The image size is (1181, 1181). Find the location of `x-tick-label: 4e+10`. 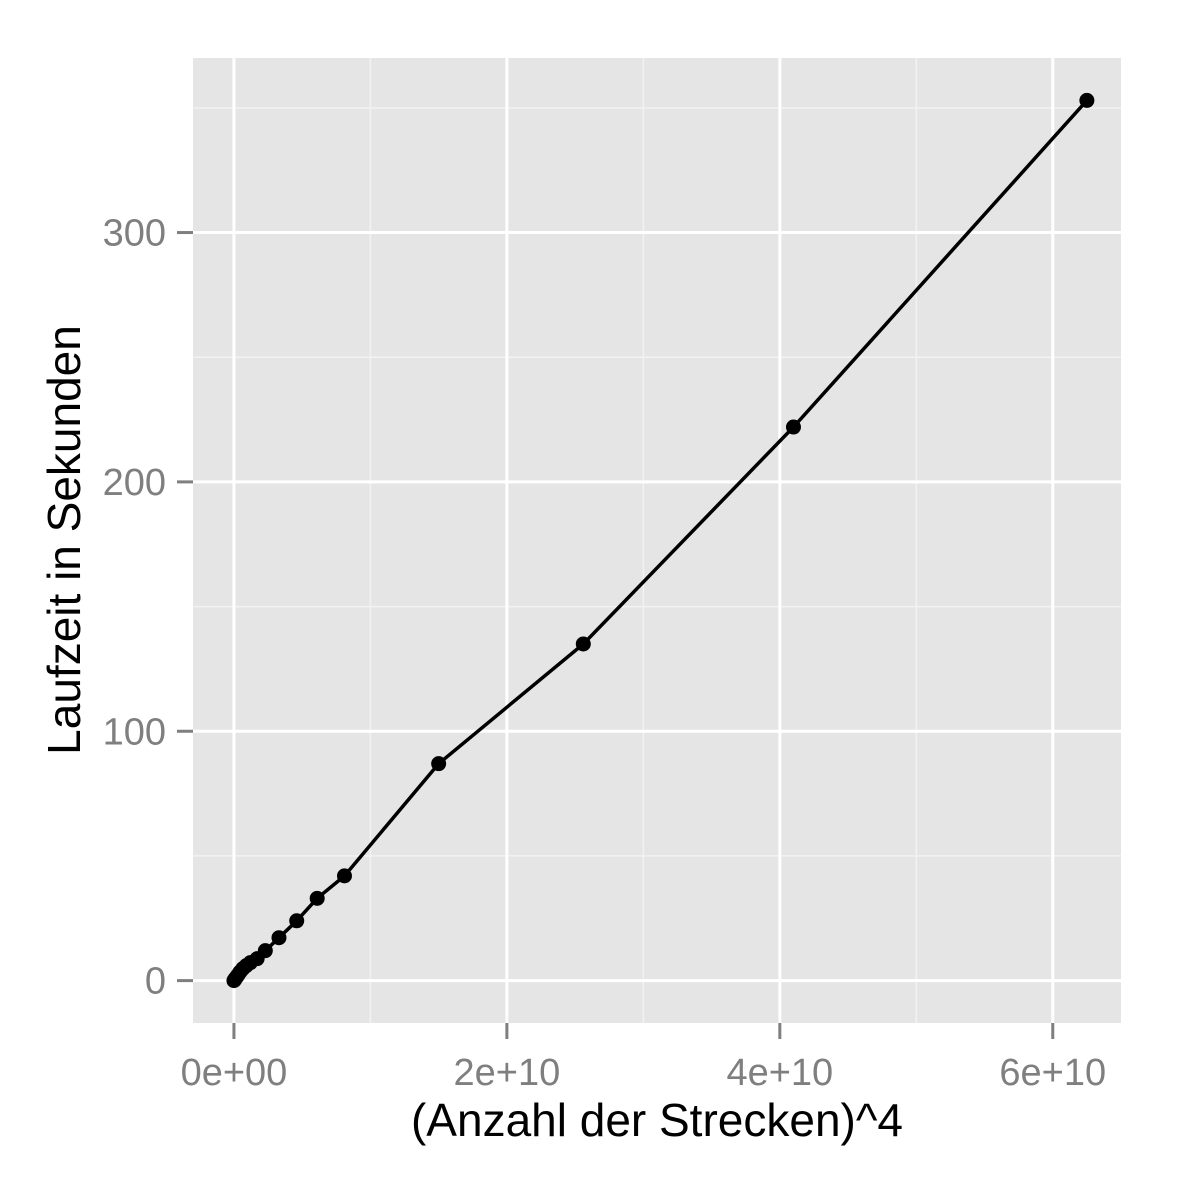

x-tick-label: 4e+10 is located at coordinates (779, 1073).